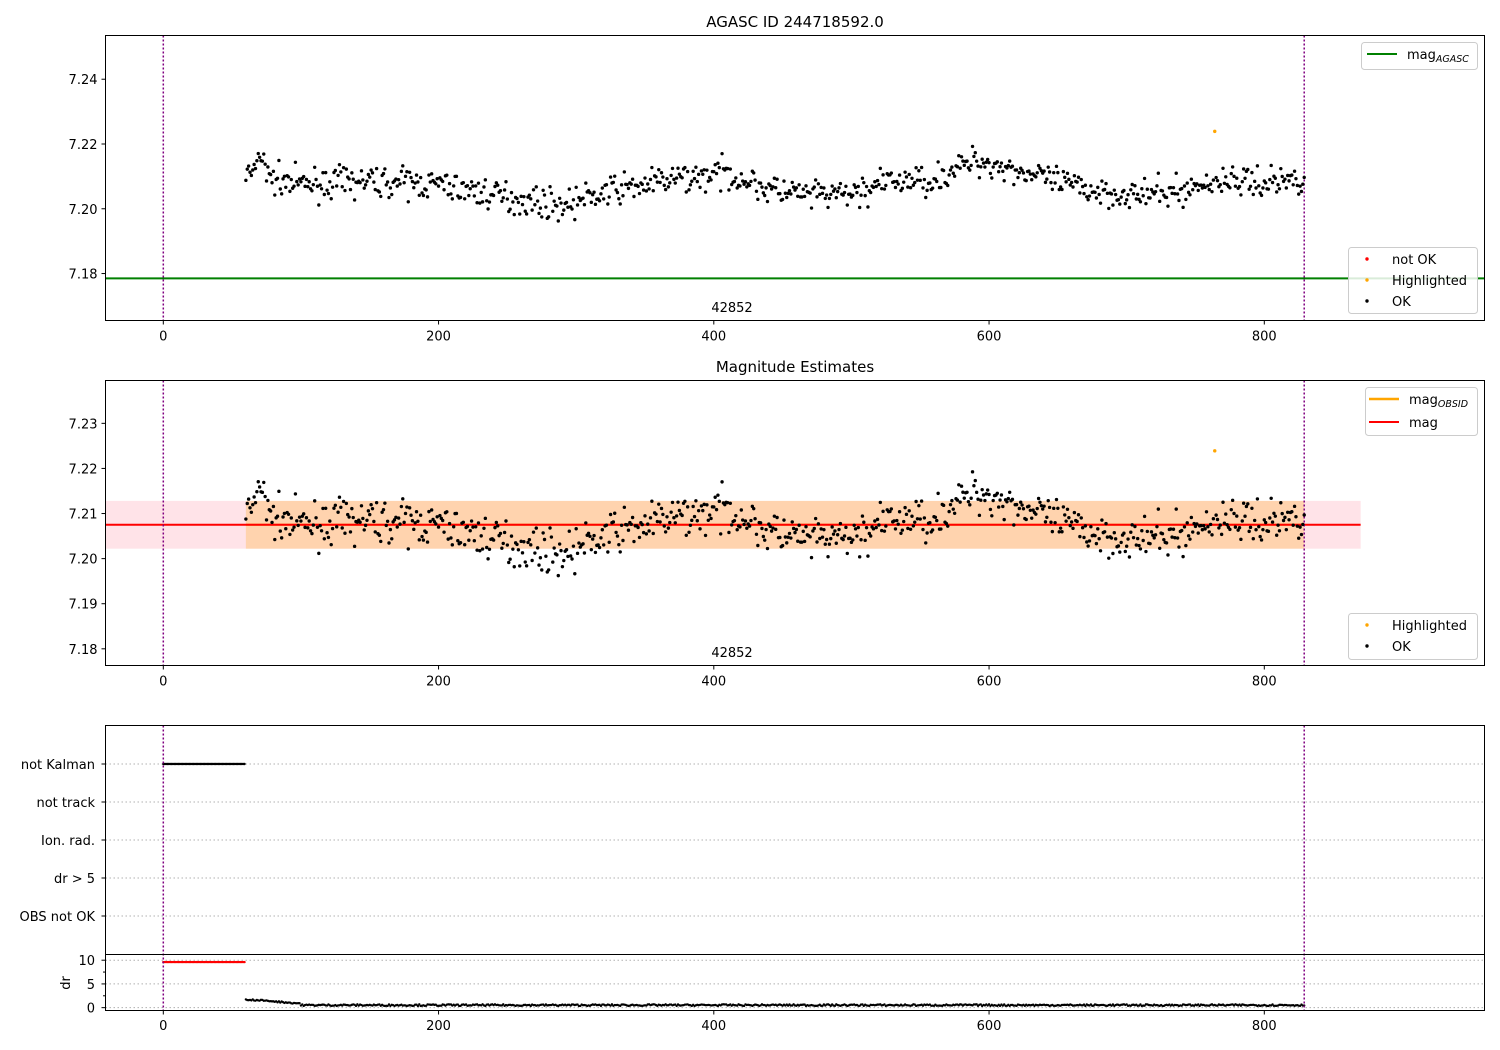 The height and width of the screenshot is (1050, 1500). What do you see at coordinates (744, 1006) in the screenshot?
I see `dr-point` at bounding box center [744, 1006].